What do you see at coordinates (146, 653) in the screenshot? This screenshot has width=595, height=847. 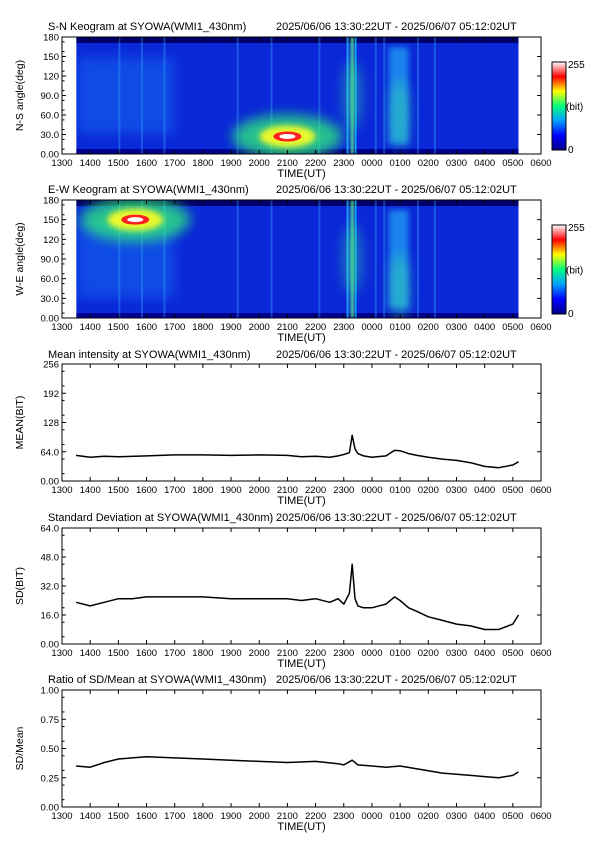 I see `x-tick-label: 1600` at bounding box center [146, 653].